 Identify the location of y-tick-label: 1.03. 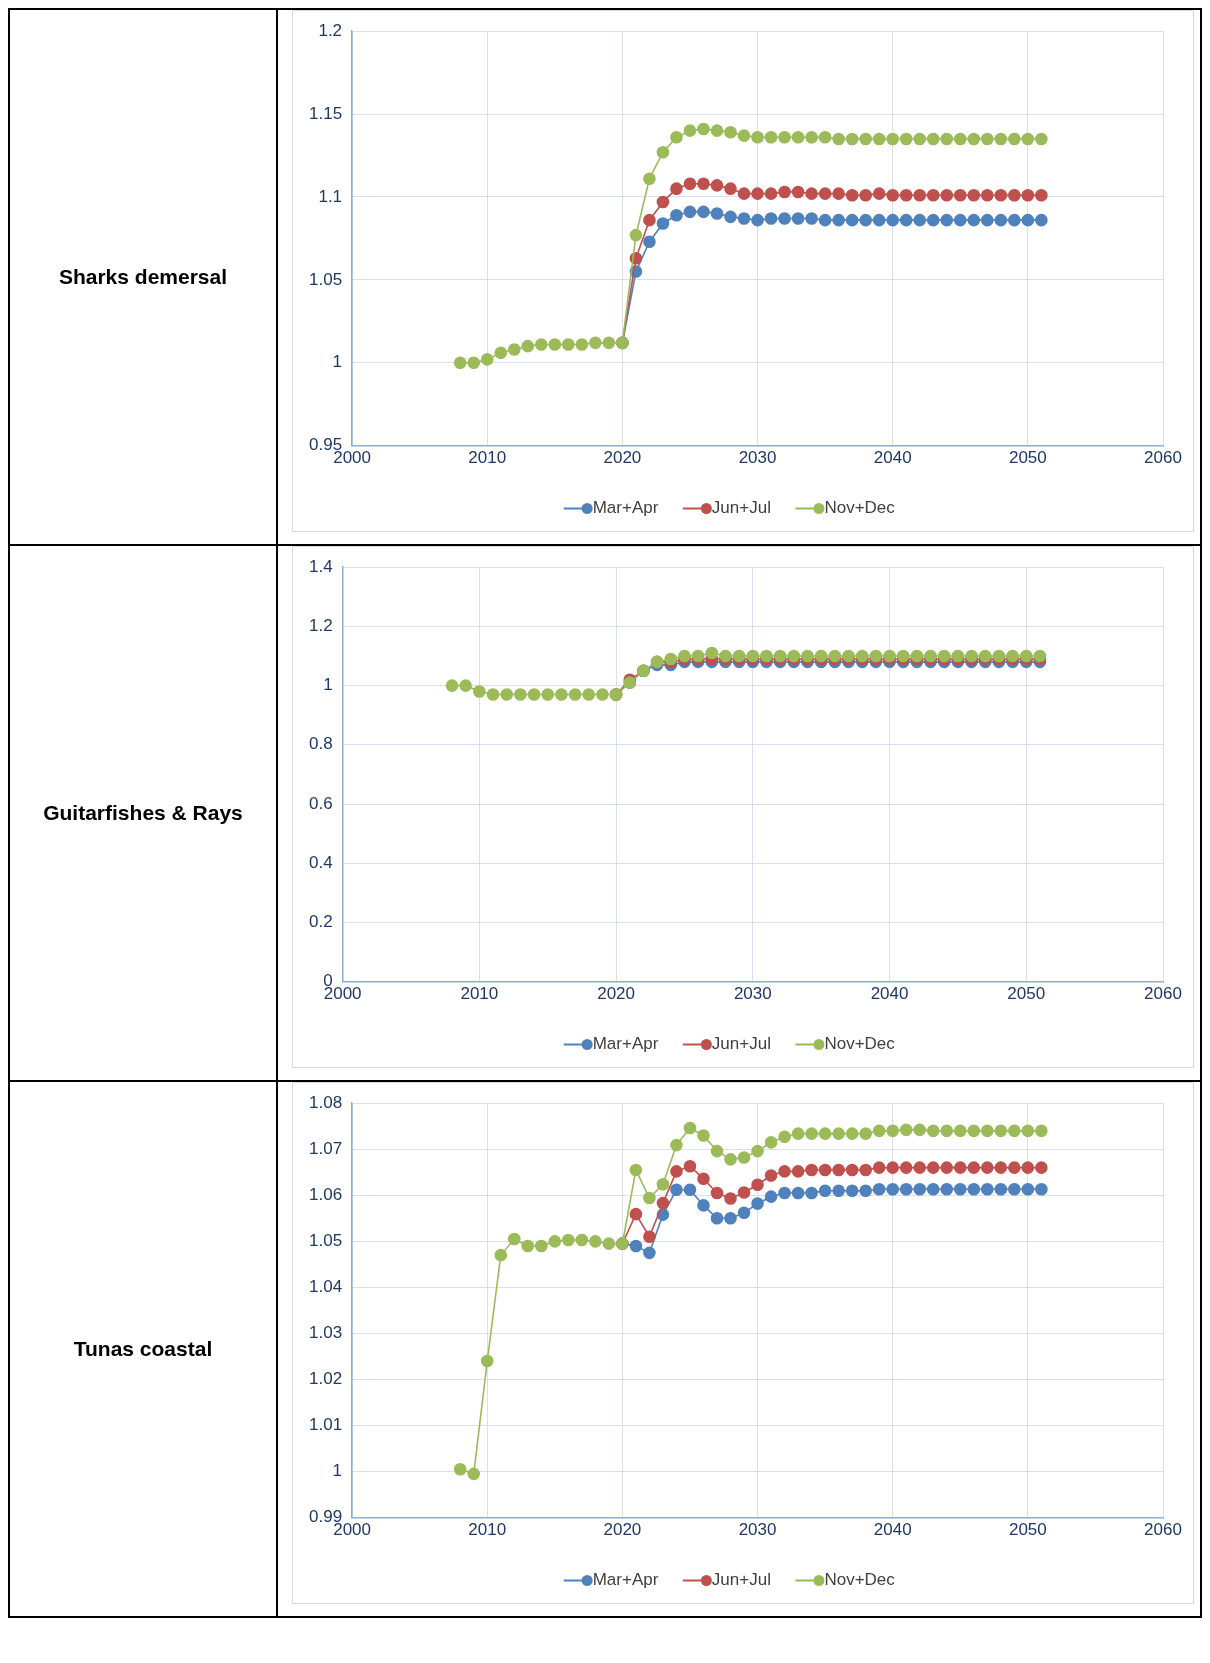
(325, 1333).